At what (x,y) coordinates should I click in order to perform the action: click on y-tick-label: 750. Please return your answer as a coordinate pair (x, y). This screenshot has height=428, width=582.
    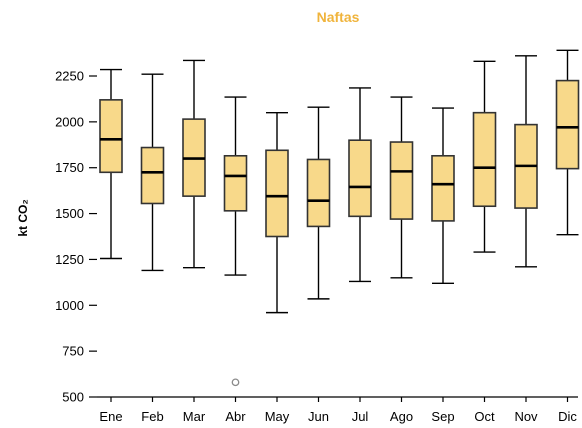
    Looking at the image, I should click on (73, 351).